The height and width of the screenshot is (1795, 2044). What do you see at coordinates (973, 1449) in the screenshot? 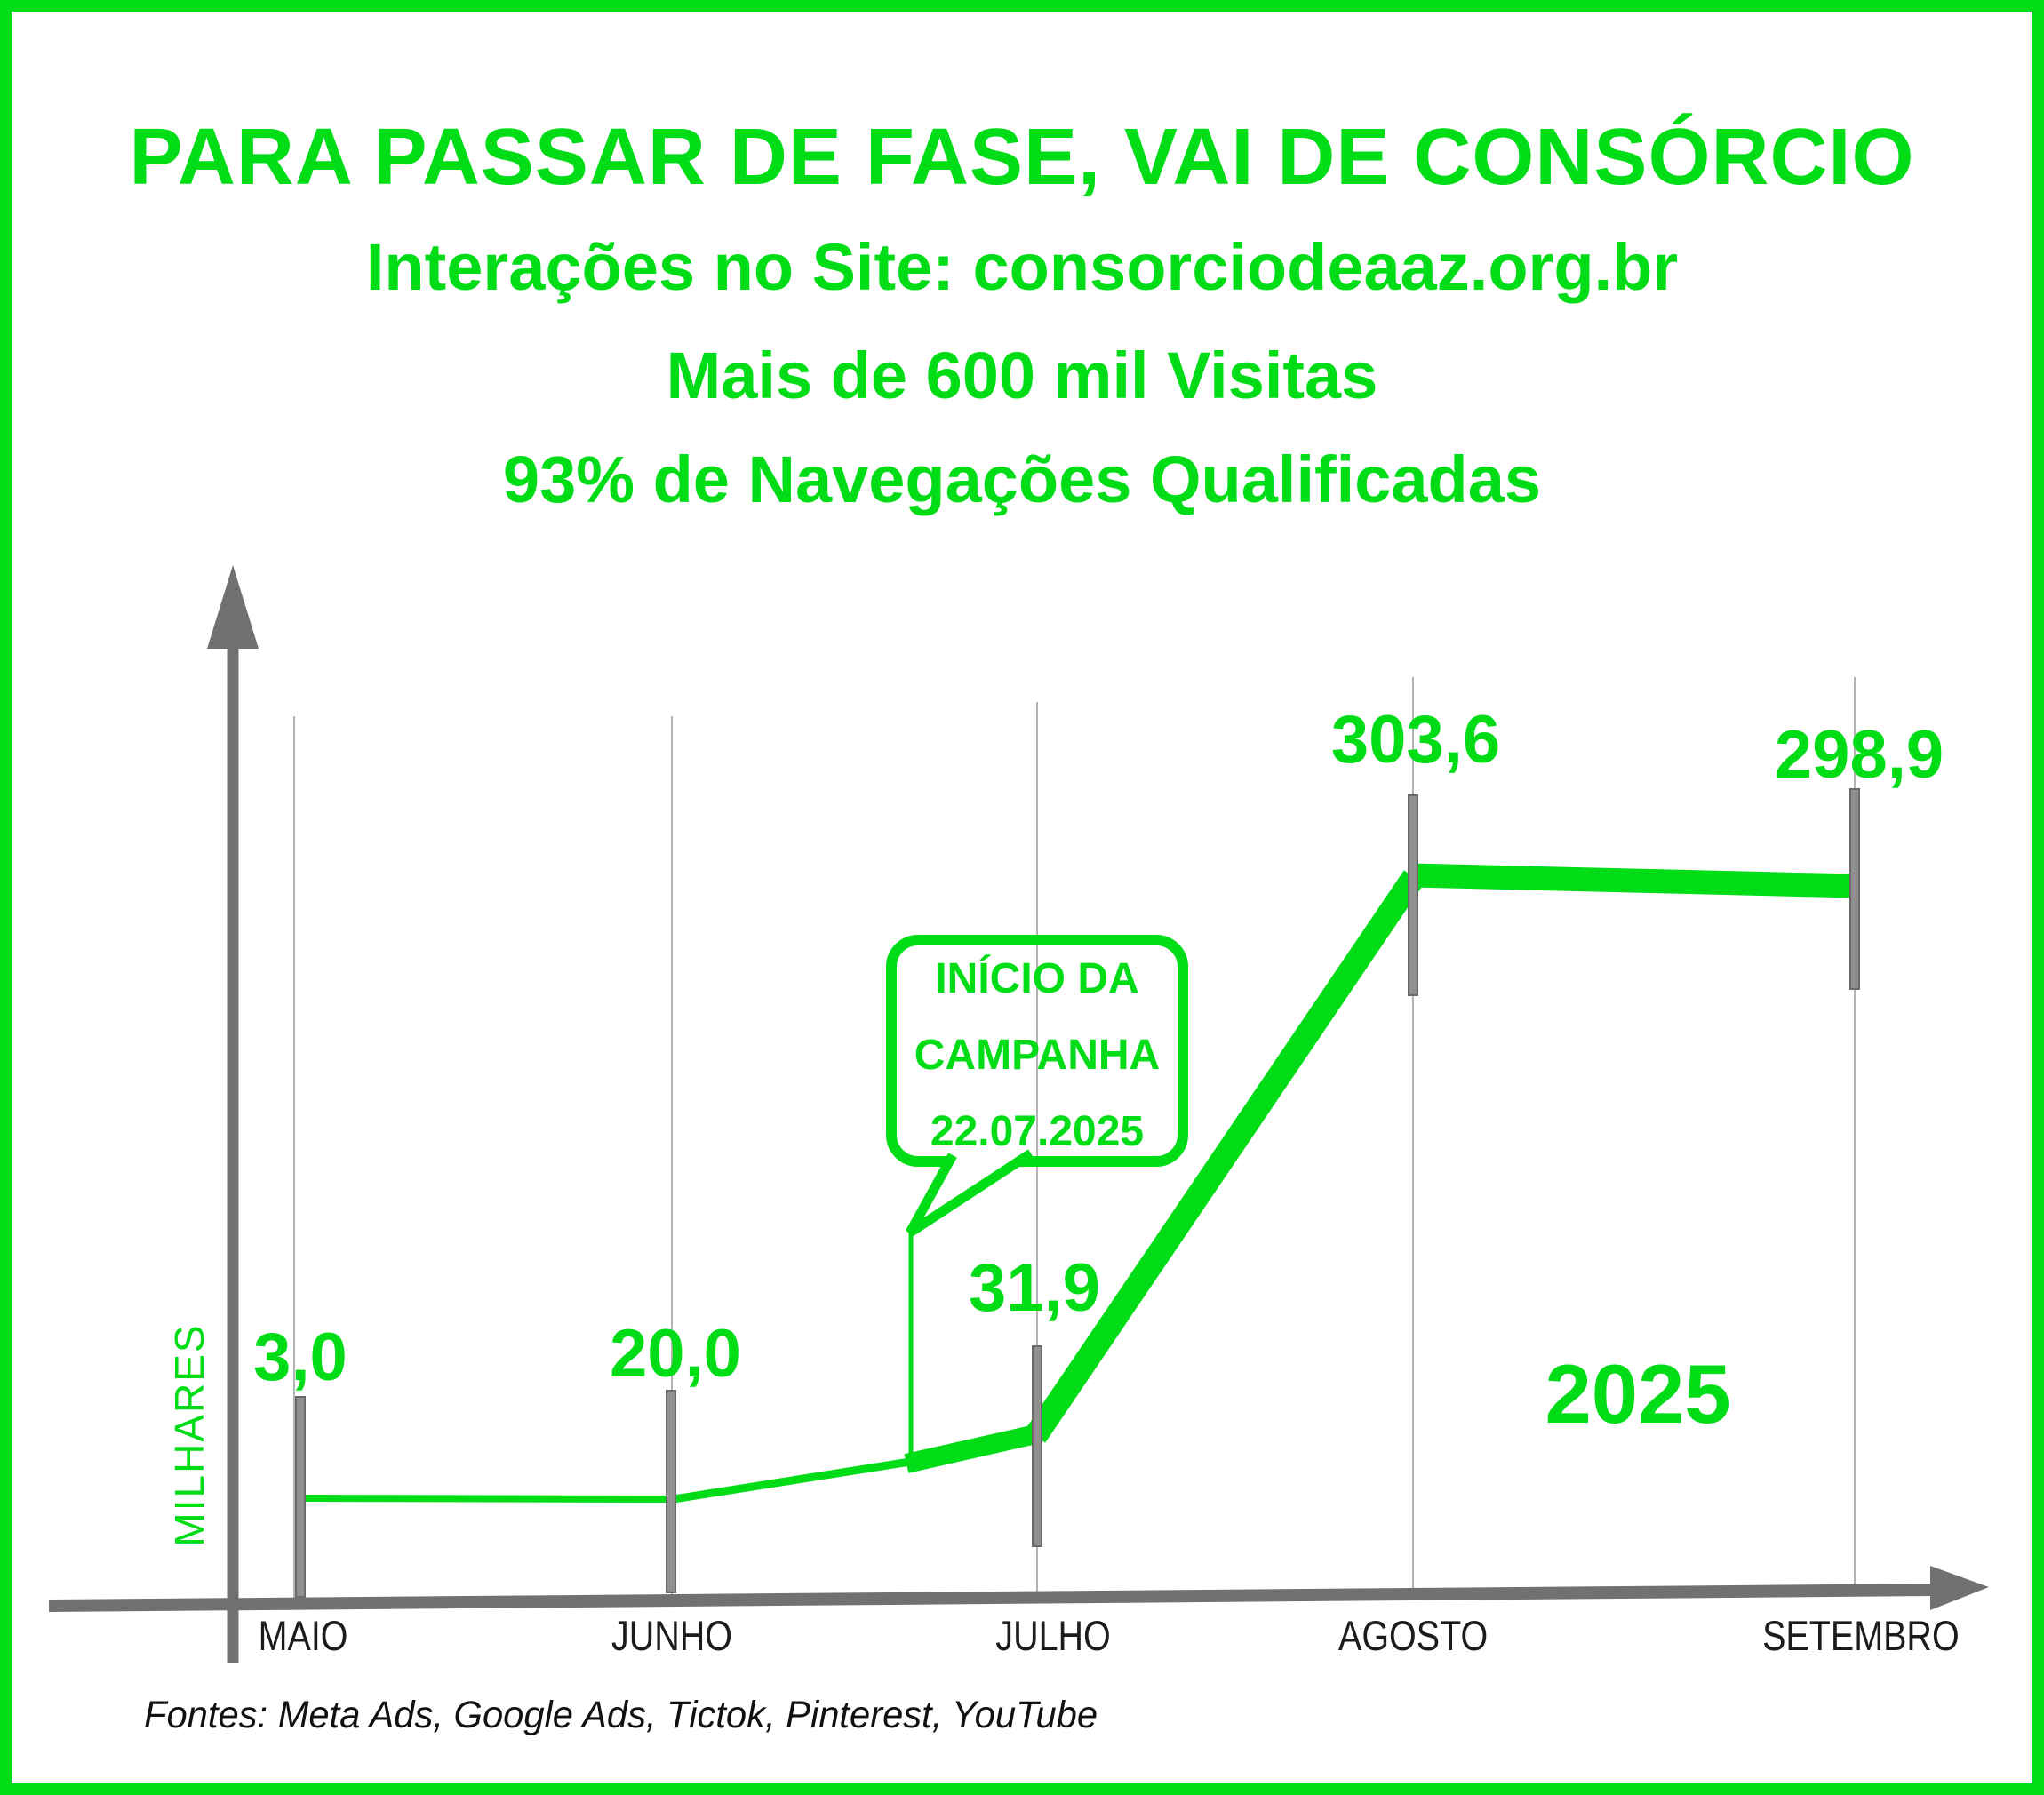
I see `series-segment-campanha-julho` at bounding box center [973, 1449].